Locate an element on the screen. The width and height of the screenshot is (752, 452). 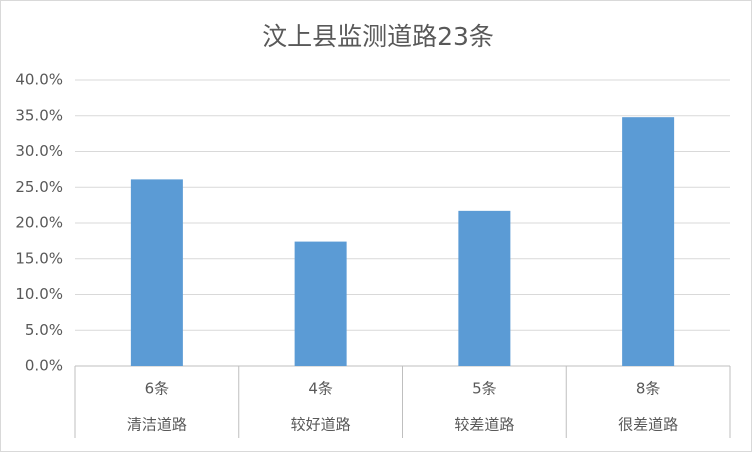
y-tick-label: 5.0% is located at coordinates (44, 330).